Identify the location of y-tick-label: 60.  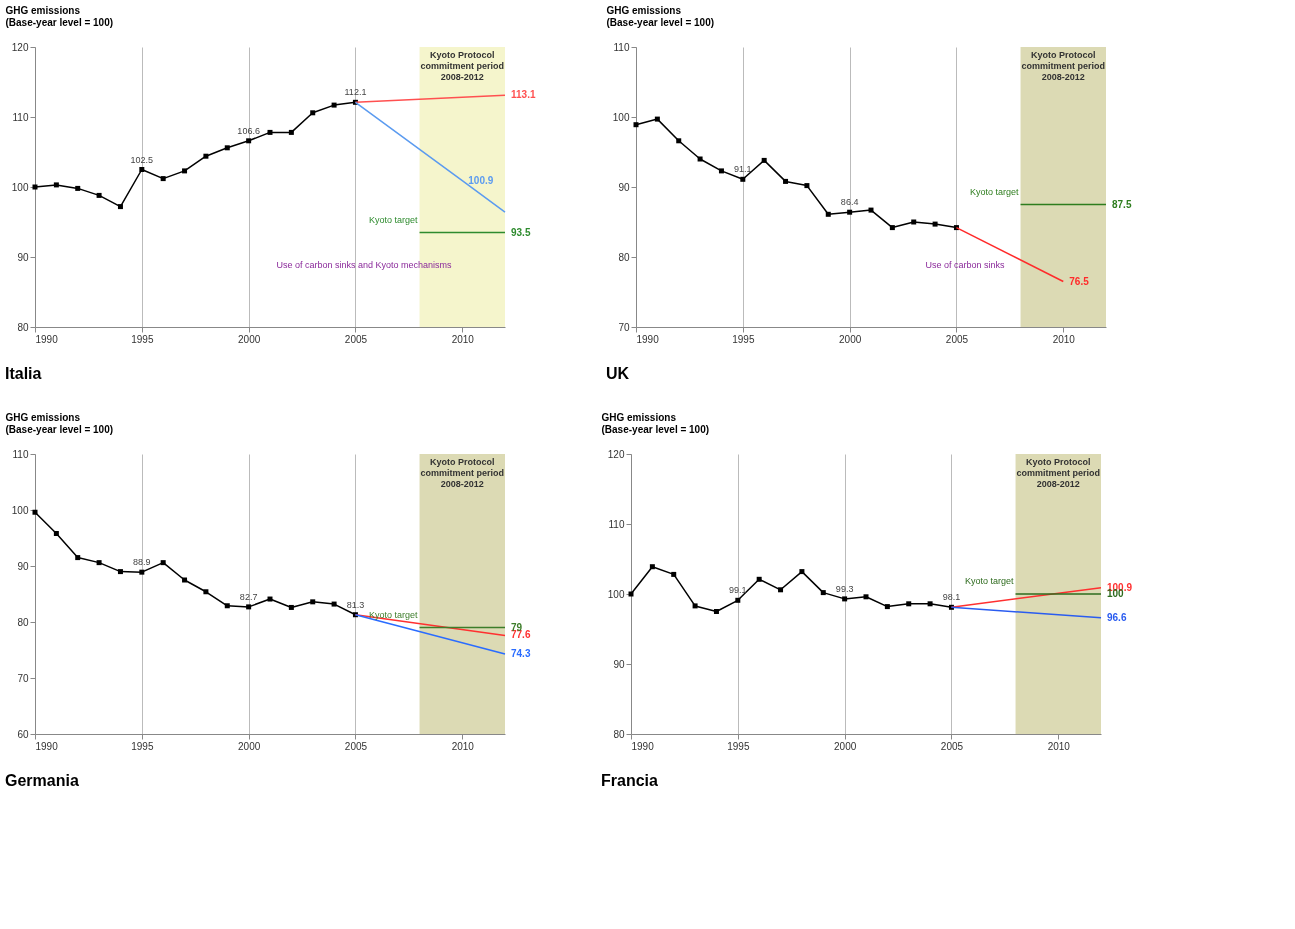
(23, 734).